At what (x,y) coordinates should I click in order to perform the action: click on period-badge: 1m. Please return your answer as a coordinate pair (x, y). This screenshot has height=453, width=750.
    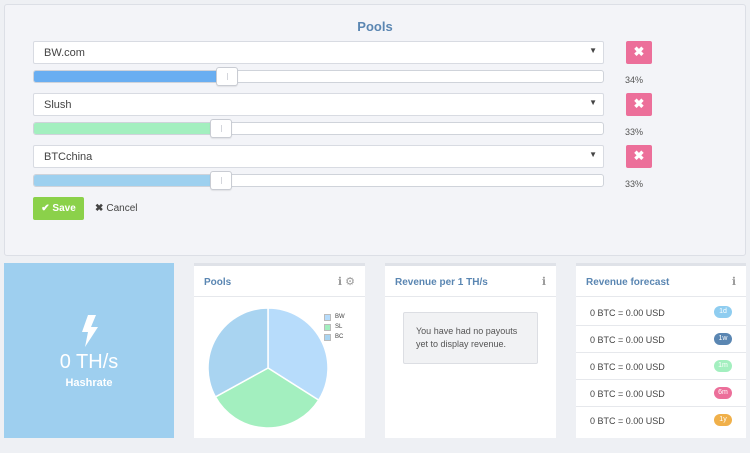
    Looking at the image, I should click on (723, 366).